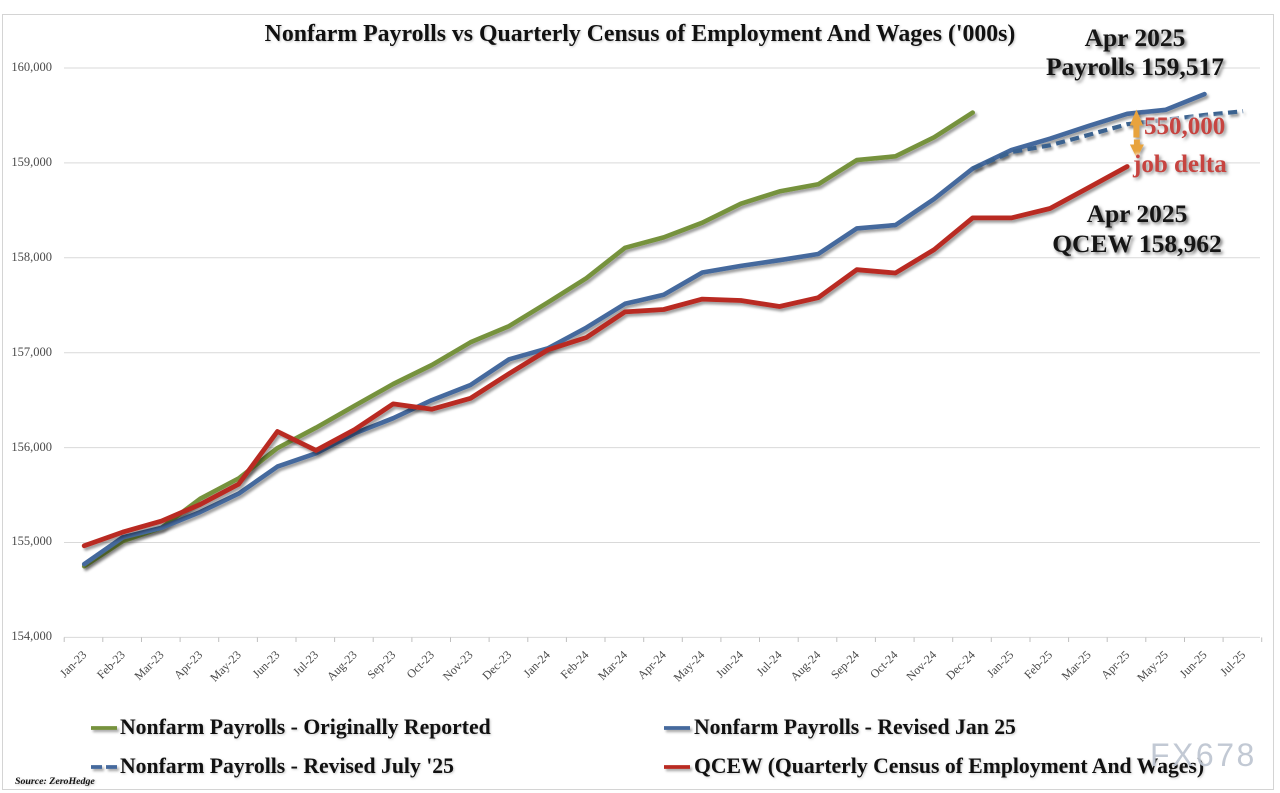 The image size is (1280, 793). What do you see at coordinates (1115, 665) in the screenshot?
I see `svg-text: Apr-25` at bounding box center [1115, 665].